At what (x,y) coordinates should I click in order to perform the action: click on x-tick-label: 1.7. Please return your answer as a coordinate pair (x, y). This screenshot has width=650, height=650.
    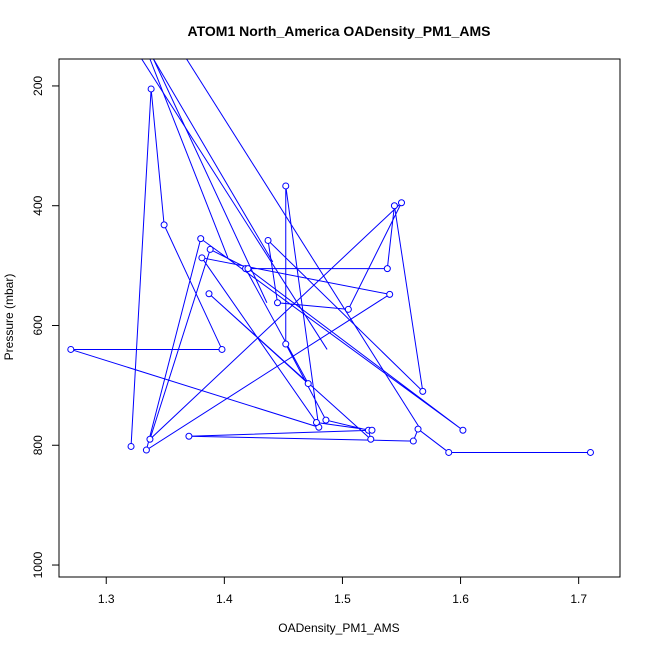
    Looking at the image, I should click on (578, 599).